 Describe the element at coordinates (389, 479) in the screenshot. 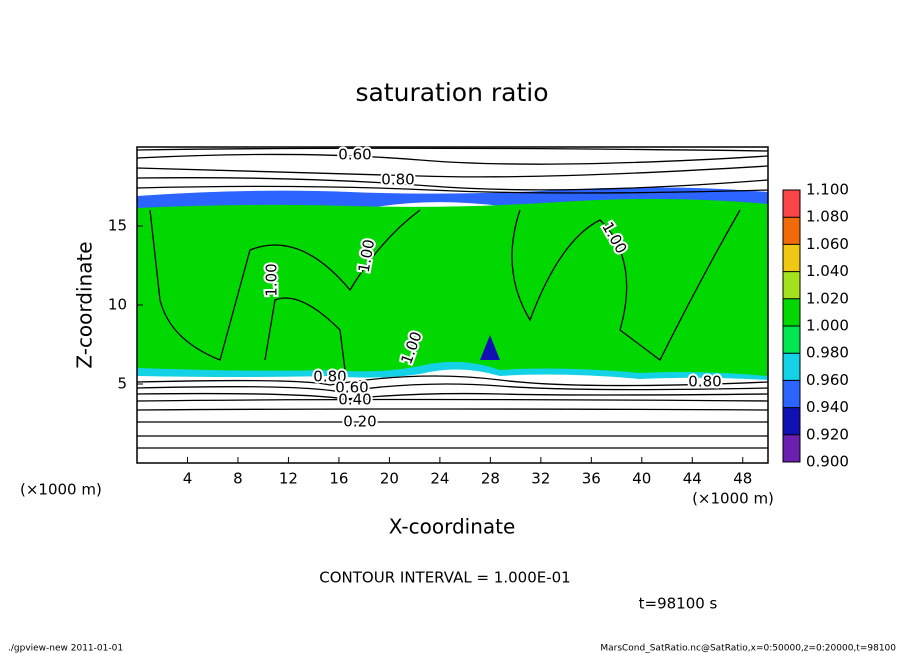

I see `x-tick-label: 20` at that location.